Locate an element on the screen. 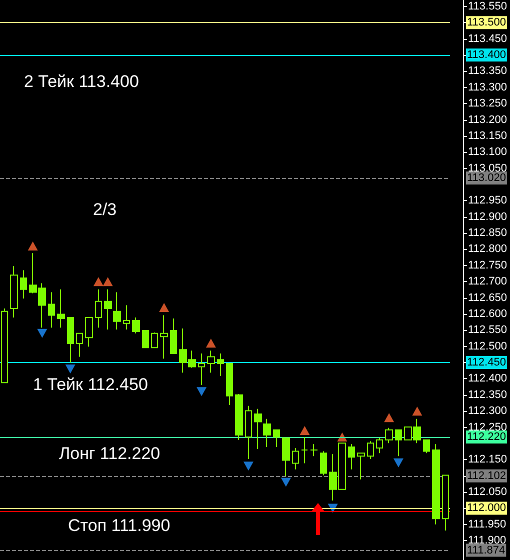 This screenshot has width=510, height=560. ref-line-label: 112.102 is located at coordinates (486, 476).